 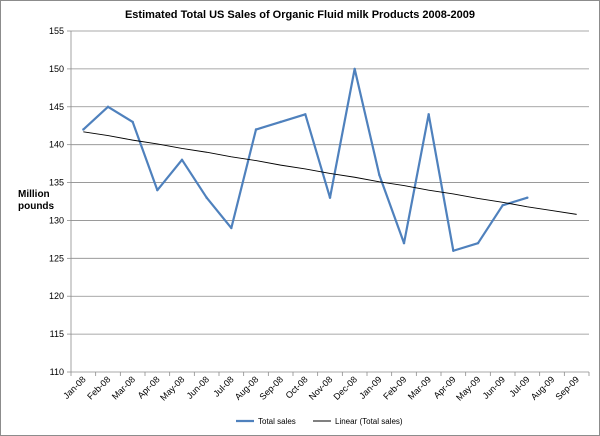 What do you see at coordinates (247, 388) in the screenshot?
I see `x-tick-label: Aug-08` at bounding box center [247, 388].